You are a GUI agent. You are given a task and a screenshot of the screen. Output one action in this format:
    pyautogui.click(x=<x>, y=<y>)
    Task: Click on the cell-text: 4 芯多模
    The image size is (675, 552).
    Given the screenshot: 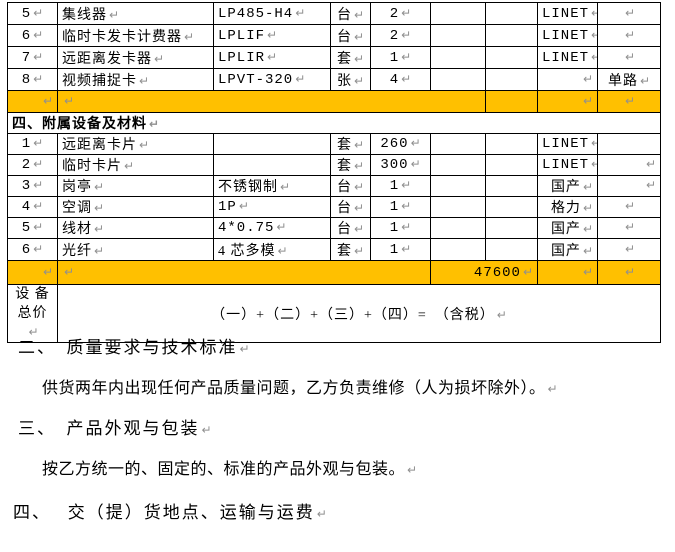 What is the action you would take?
    pyautogui.click(x=247, y=251)
    